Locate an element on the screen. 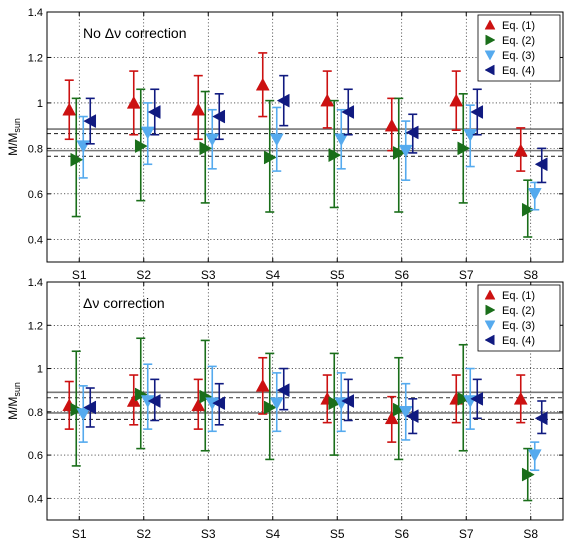 This screenshot has height=548, width=570. panel-annotation: No Δν correction is located at coordinates (135, 33).